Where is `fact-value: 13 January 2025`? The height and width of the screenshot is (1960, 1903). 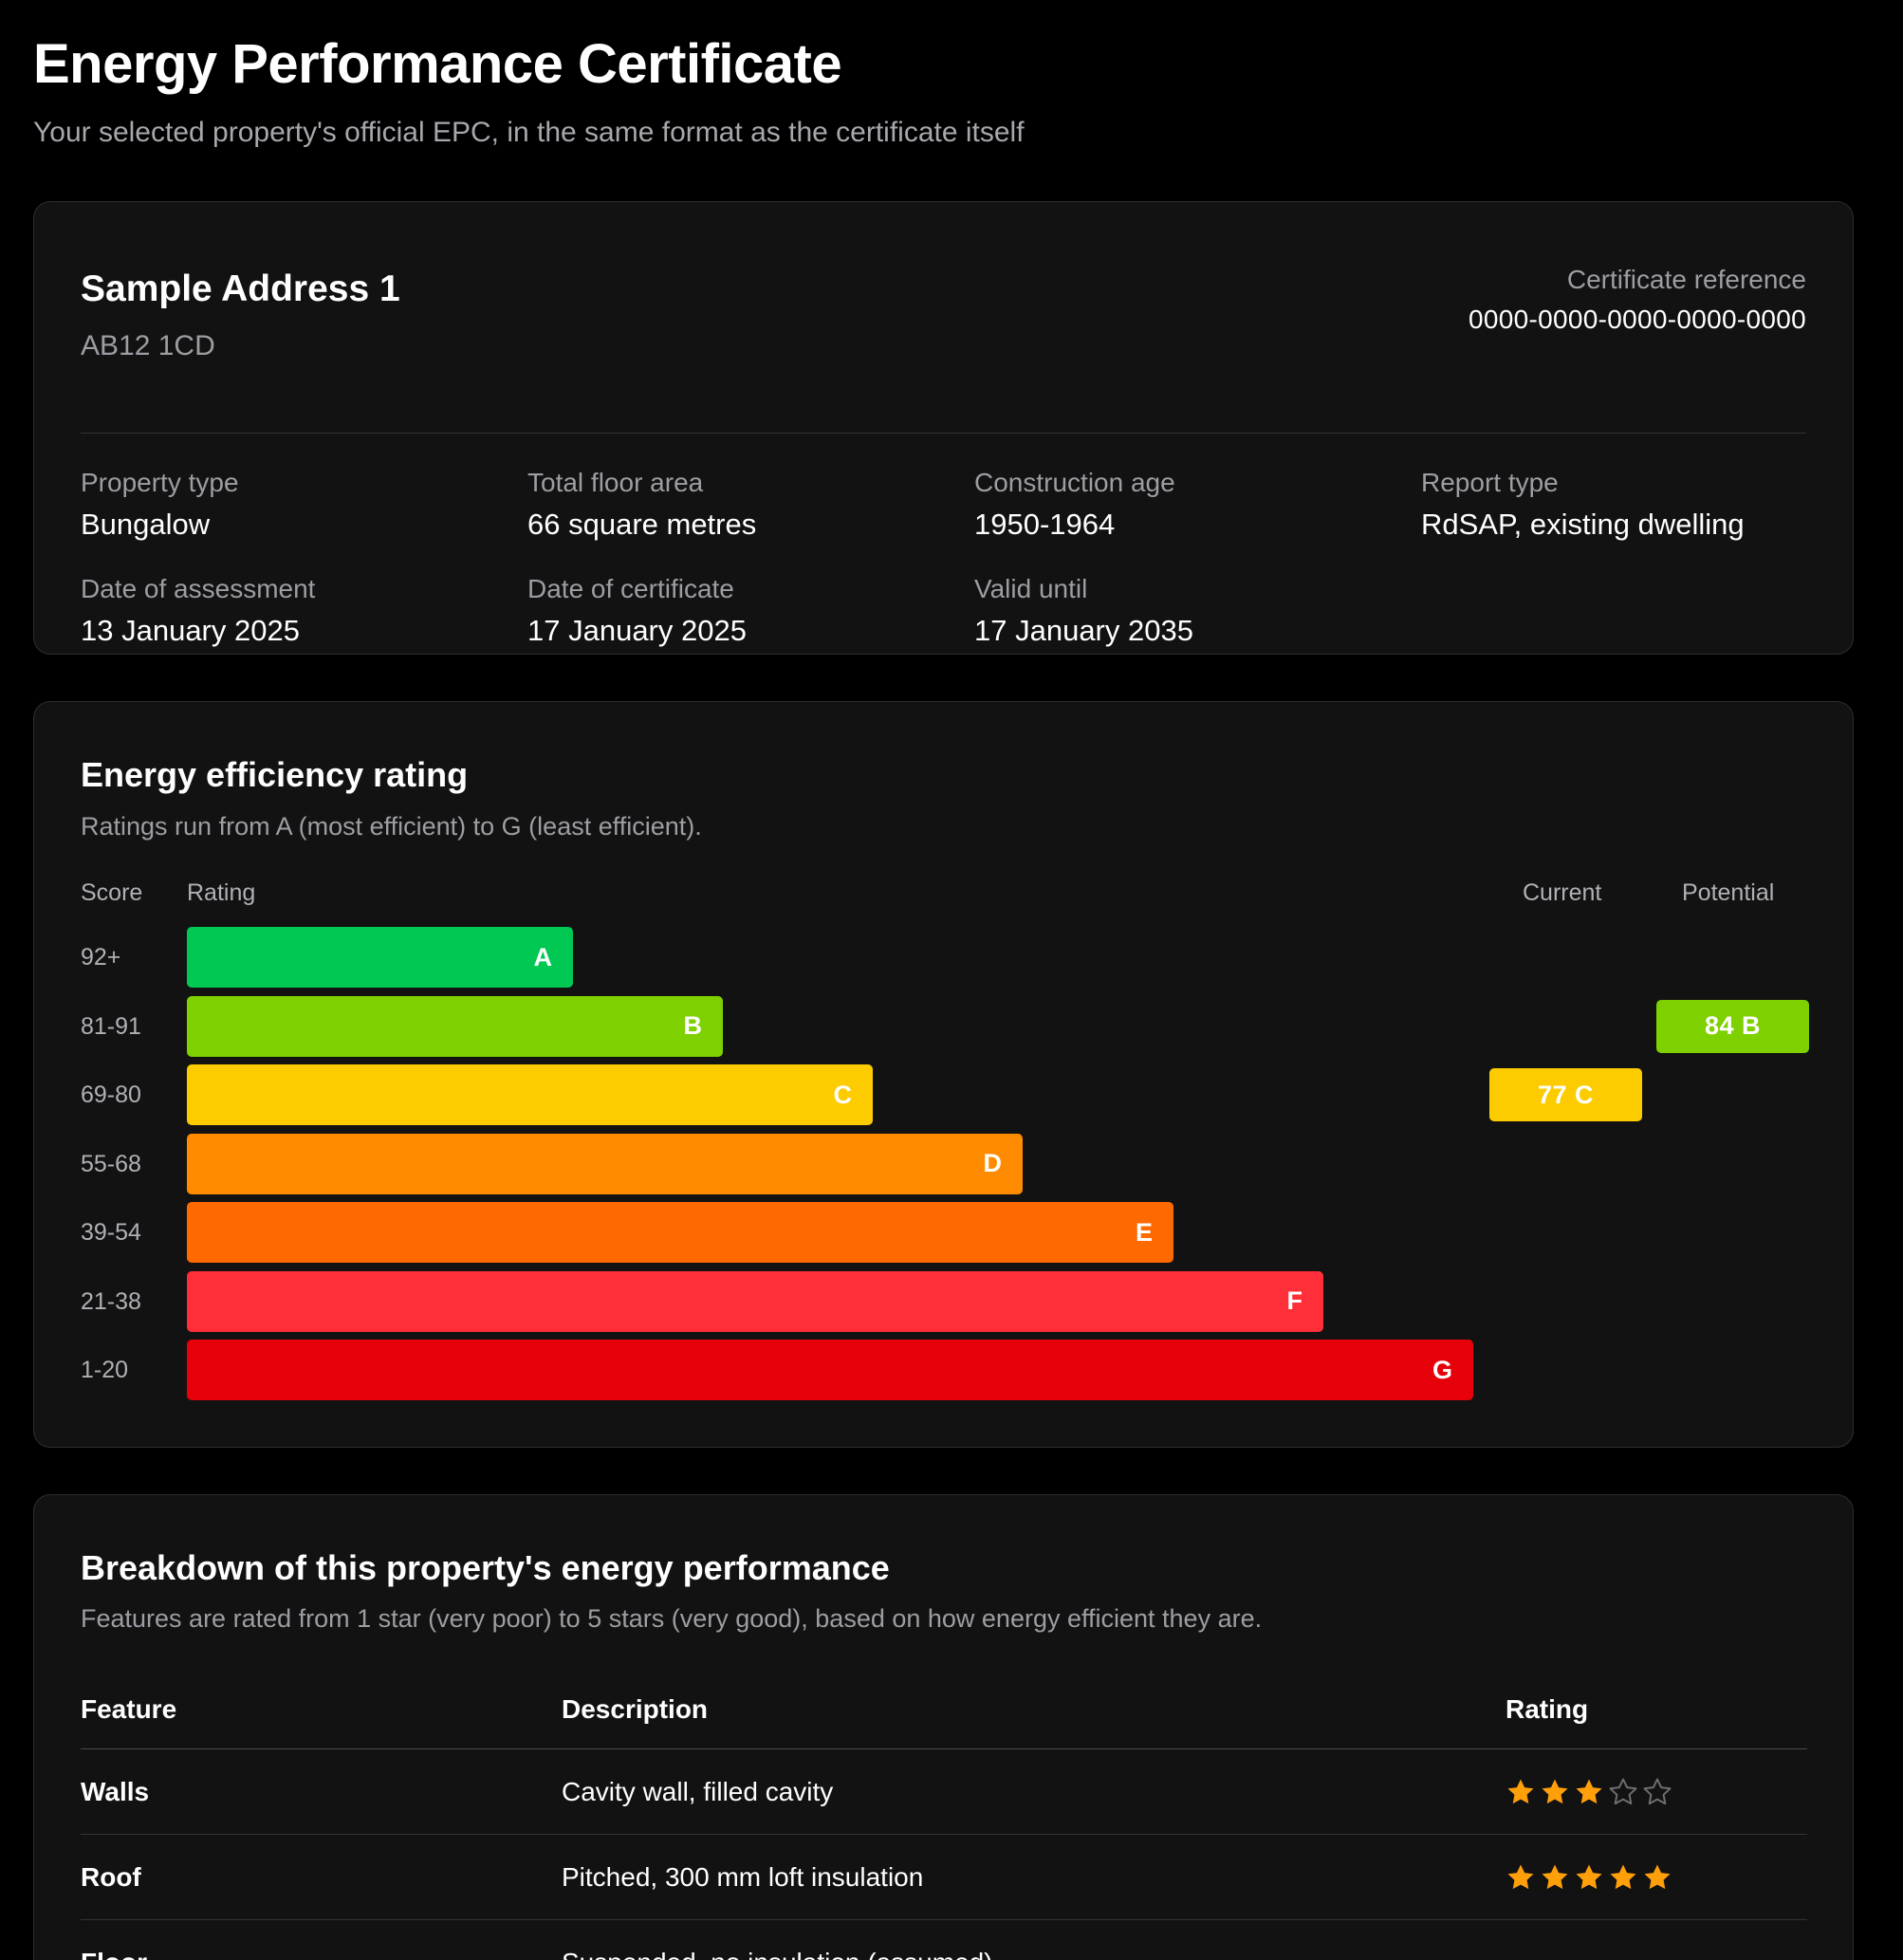 fact-value: 13 January 2025 is located at coordinates (190, 630).